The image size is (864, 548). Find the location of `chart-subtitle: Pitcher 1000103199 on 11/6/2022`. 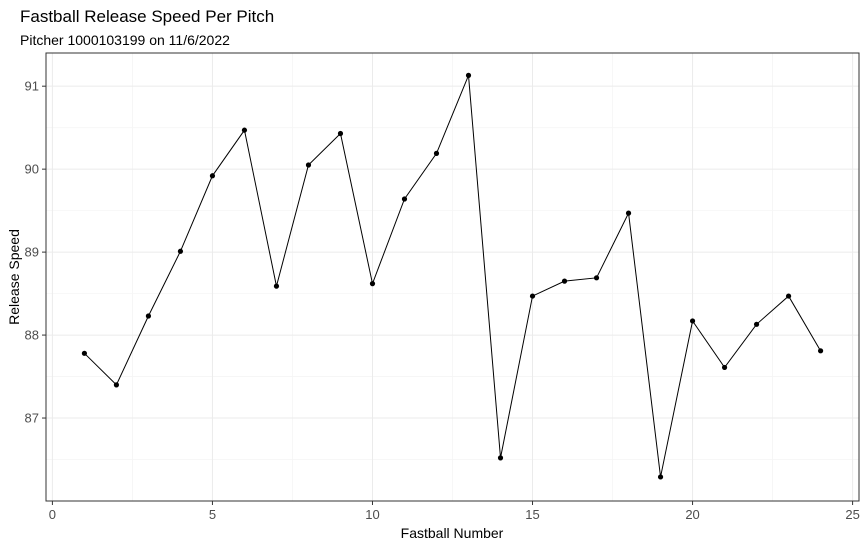

chart-subtitle: Pitcher 1000103199 on 11/6/2022 is located at coordinates (125, 40).